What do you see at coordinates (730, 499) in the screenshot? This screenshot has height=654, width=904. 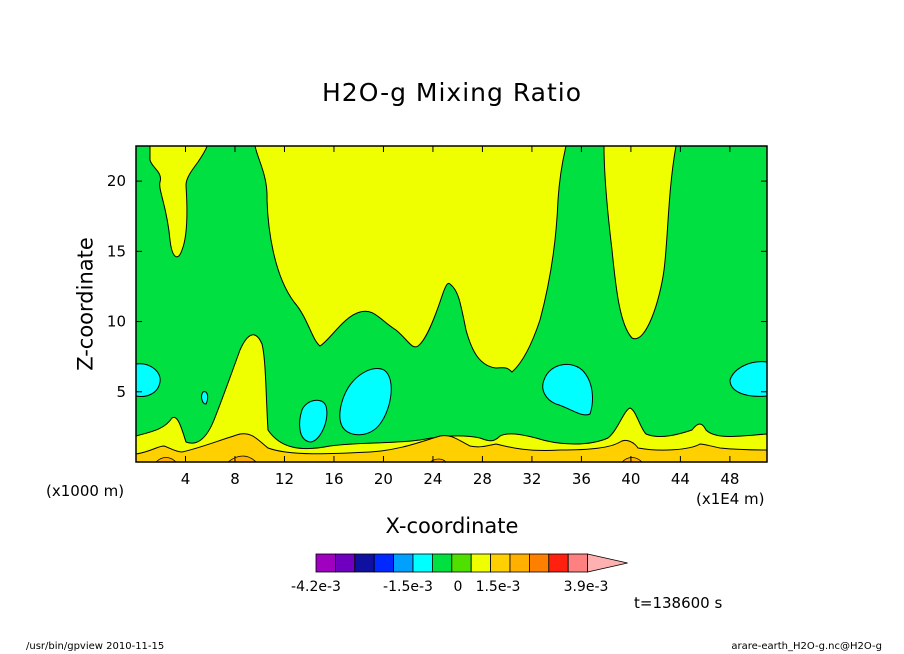 I see `x-scale-note: (x1E4 m)` at bounding box center [730, 499].